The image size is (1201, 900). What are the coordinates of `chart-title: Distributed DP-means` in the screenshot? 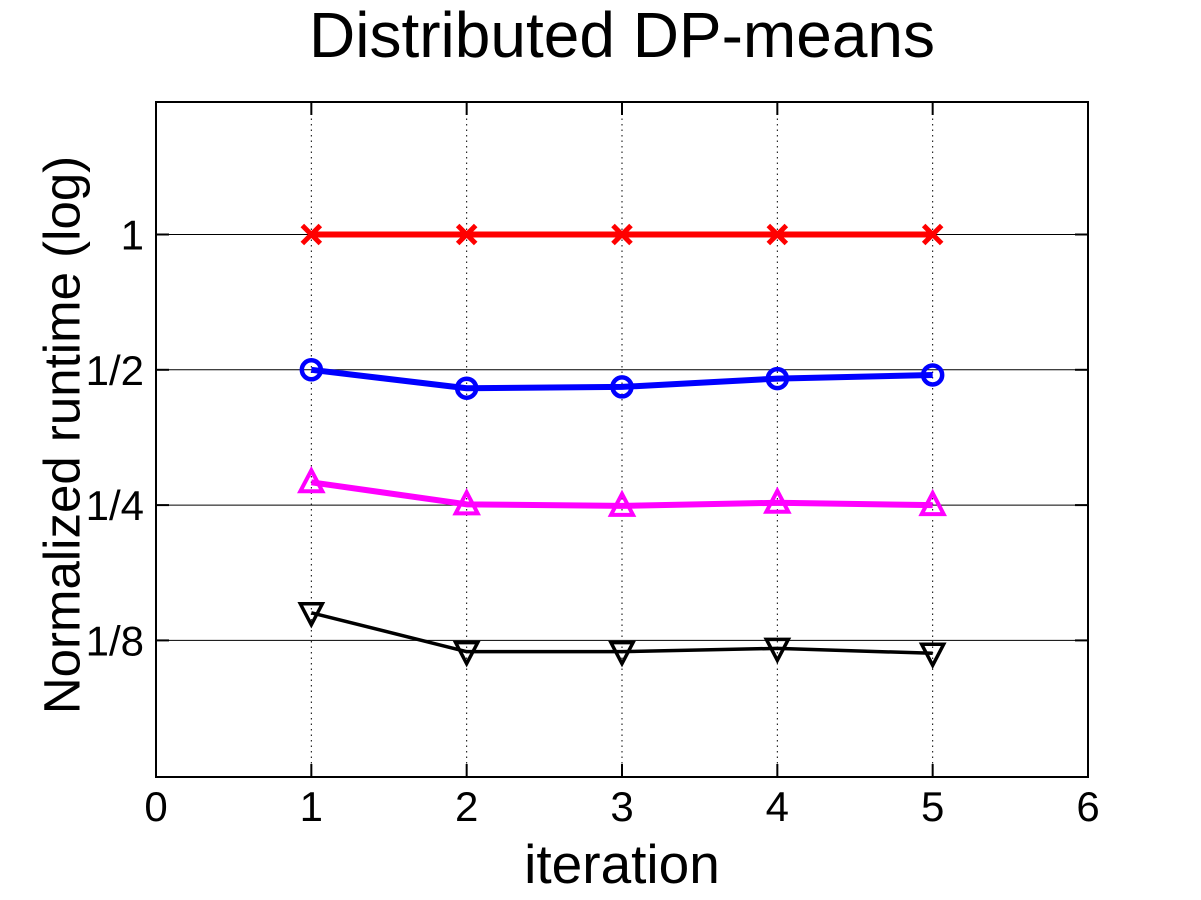 It's located at (622, 35).